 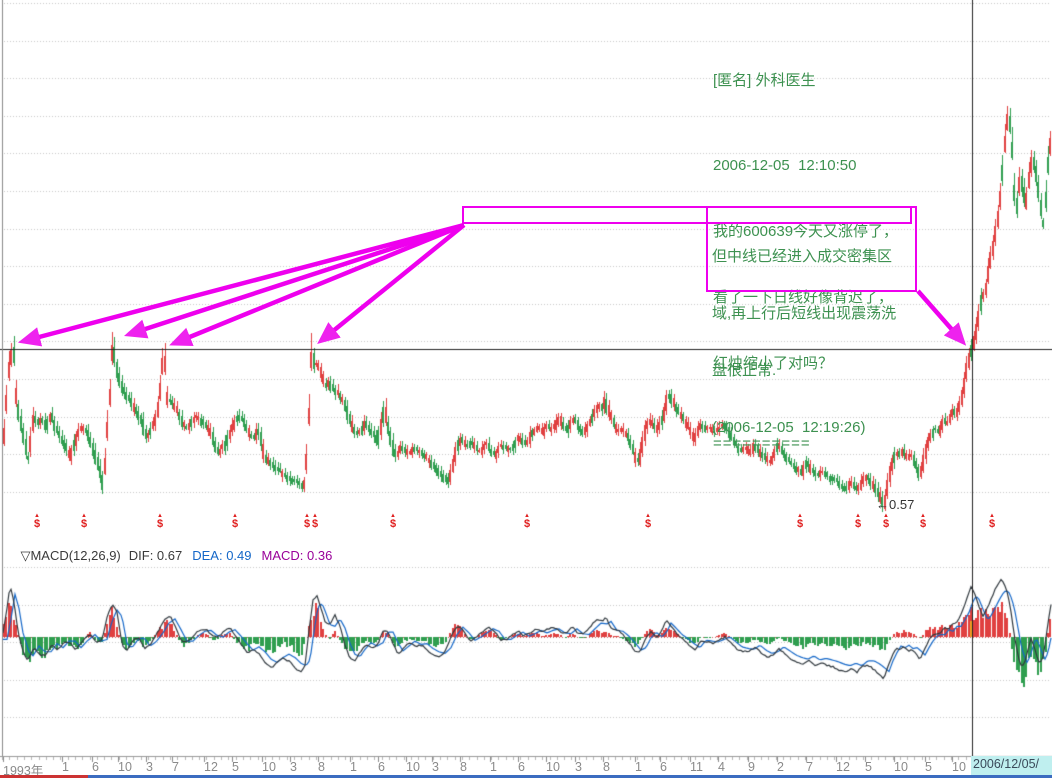 I want to click on post-line: 我的600639今天又涨停了，, so click(x=806, y=231).